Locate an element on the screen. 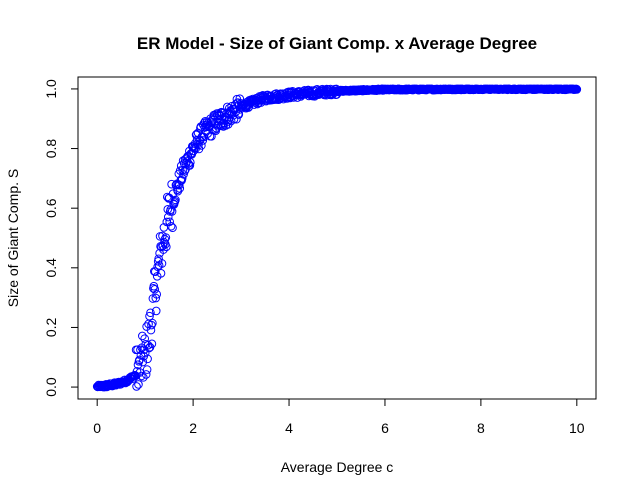 Image resolution: width=636 pixels, height=498 pixels. x-axis-label: Average Degree c is located at coordinates (337, 467).